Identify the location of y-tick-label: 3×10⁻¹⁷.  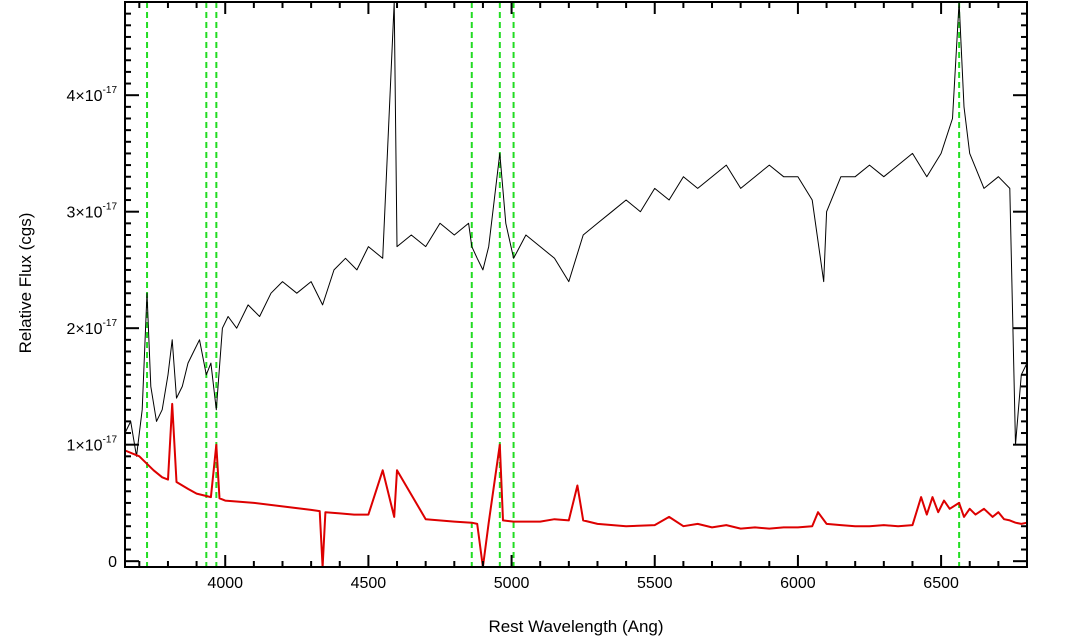
(92, 212).